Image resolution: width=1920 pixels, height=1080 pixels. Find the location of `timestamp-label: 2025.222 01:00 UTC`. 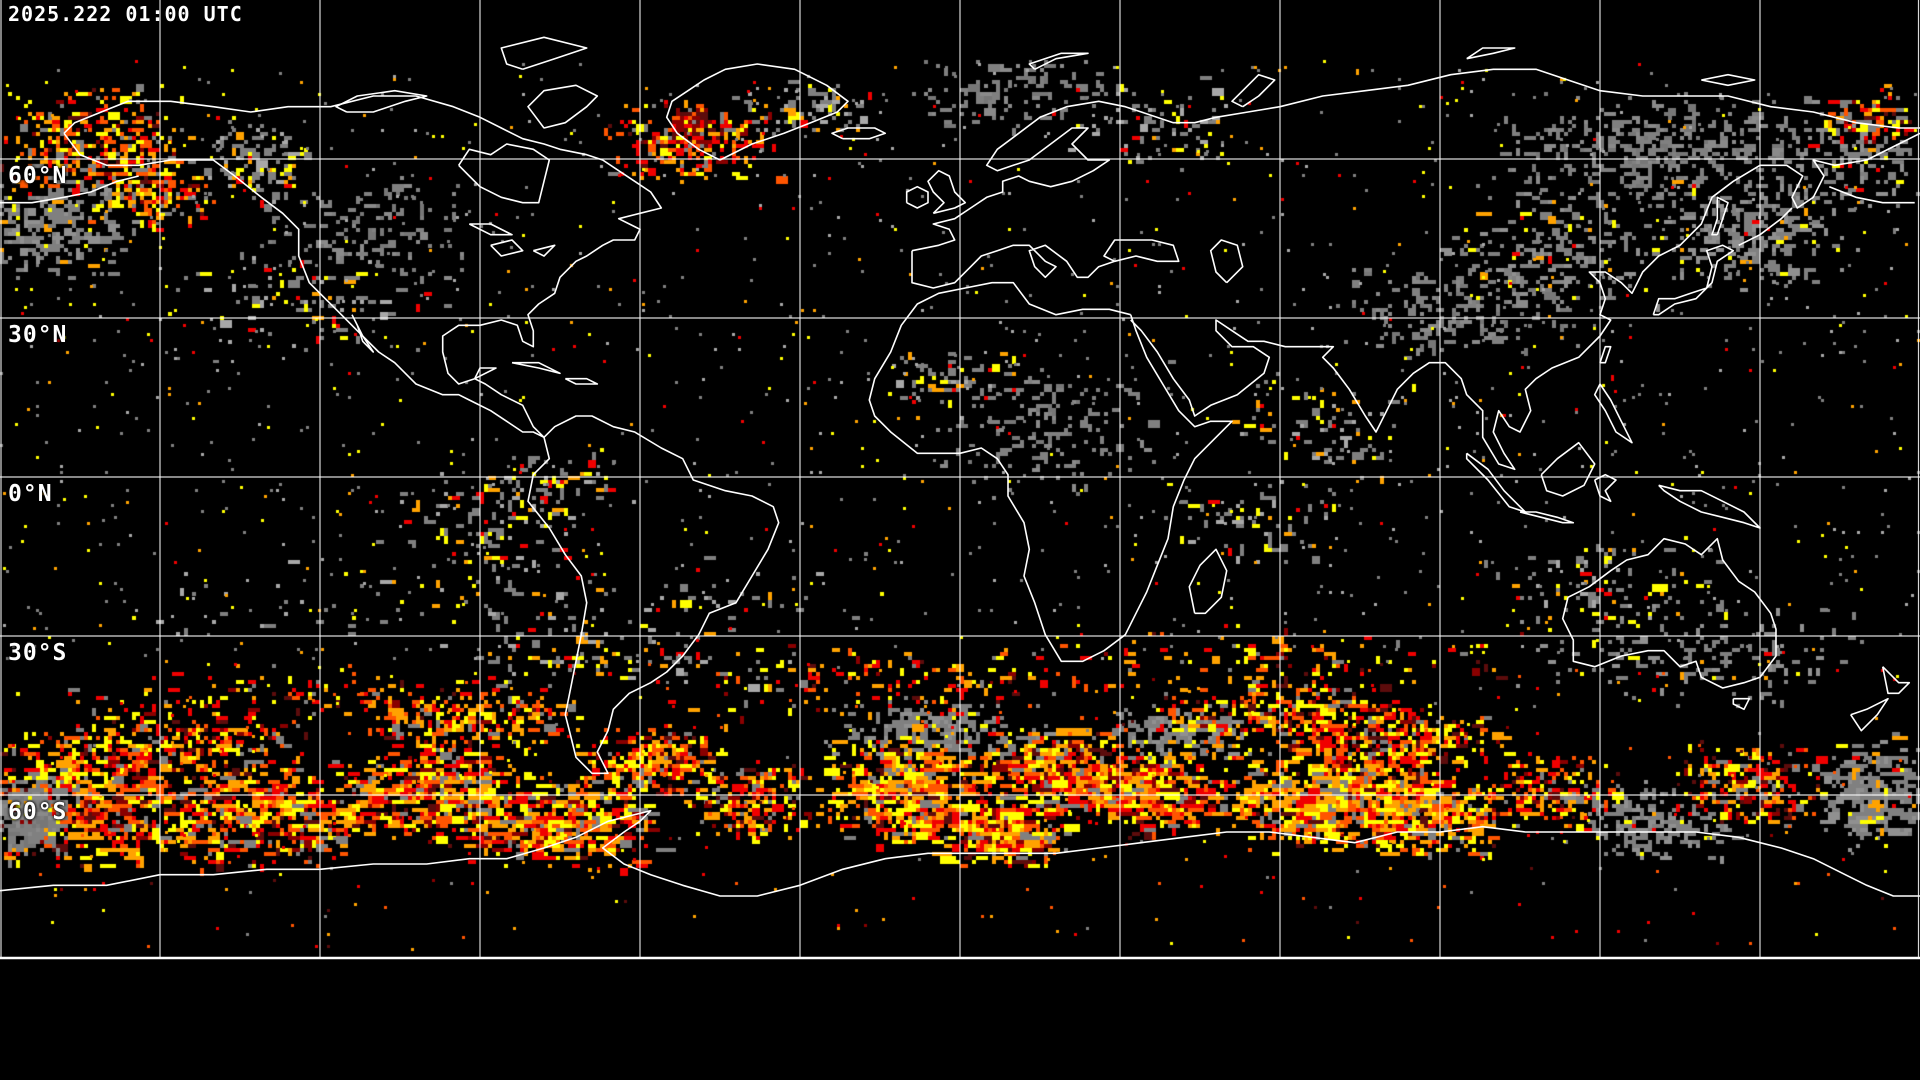

timestamp-label: 2025.222 01:00 UTC is located at coordinates (125, 14).